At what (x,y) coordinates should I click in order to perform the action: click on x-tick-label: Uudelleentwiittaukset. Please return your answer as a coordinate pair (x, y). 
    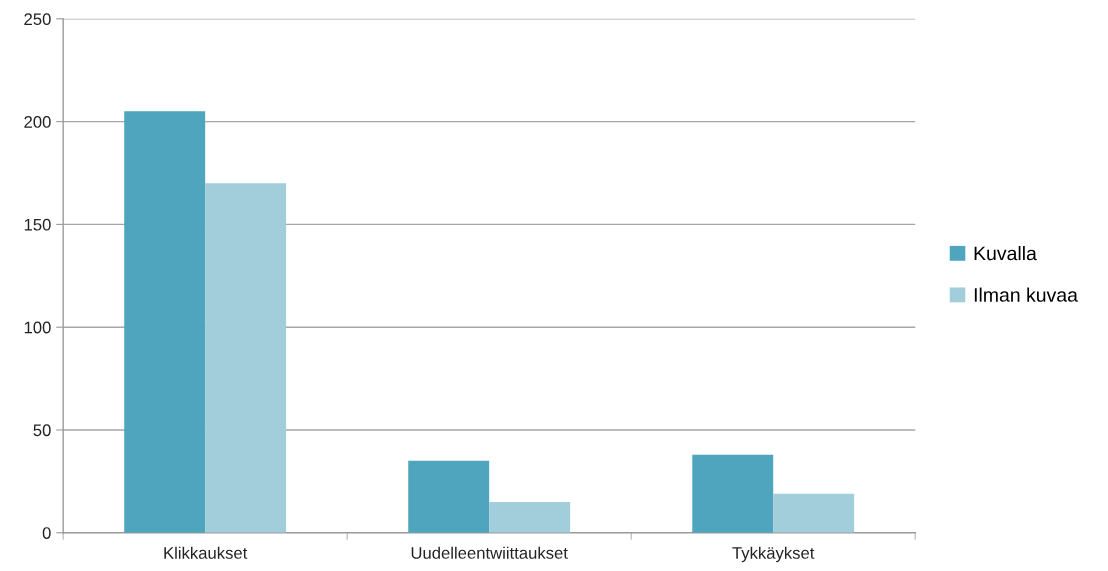
    Looking at the image, I should click on (489, 552).